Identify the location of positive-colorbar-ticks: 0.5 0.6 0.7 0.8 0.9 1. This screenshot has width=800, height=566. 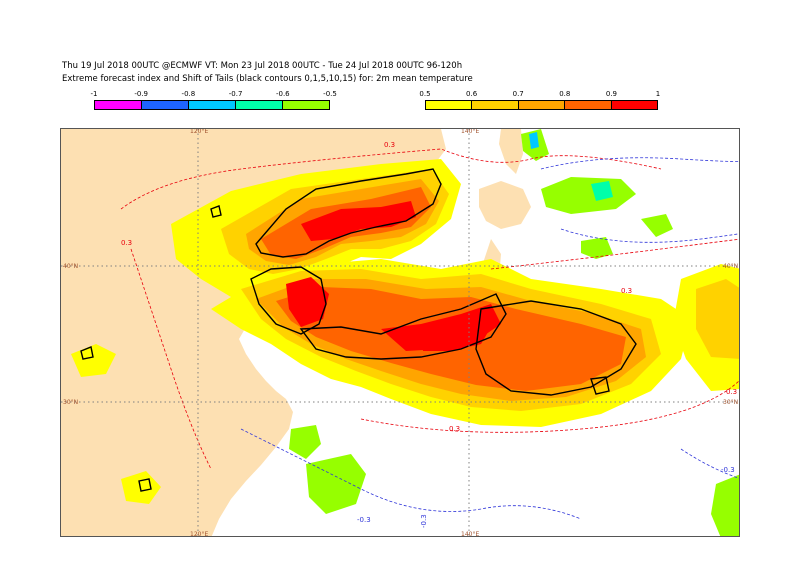
(540, 94).